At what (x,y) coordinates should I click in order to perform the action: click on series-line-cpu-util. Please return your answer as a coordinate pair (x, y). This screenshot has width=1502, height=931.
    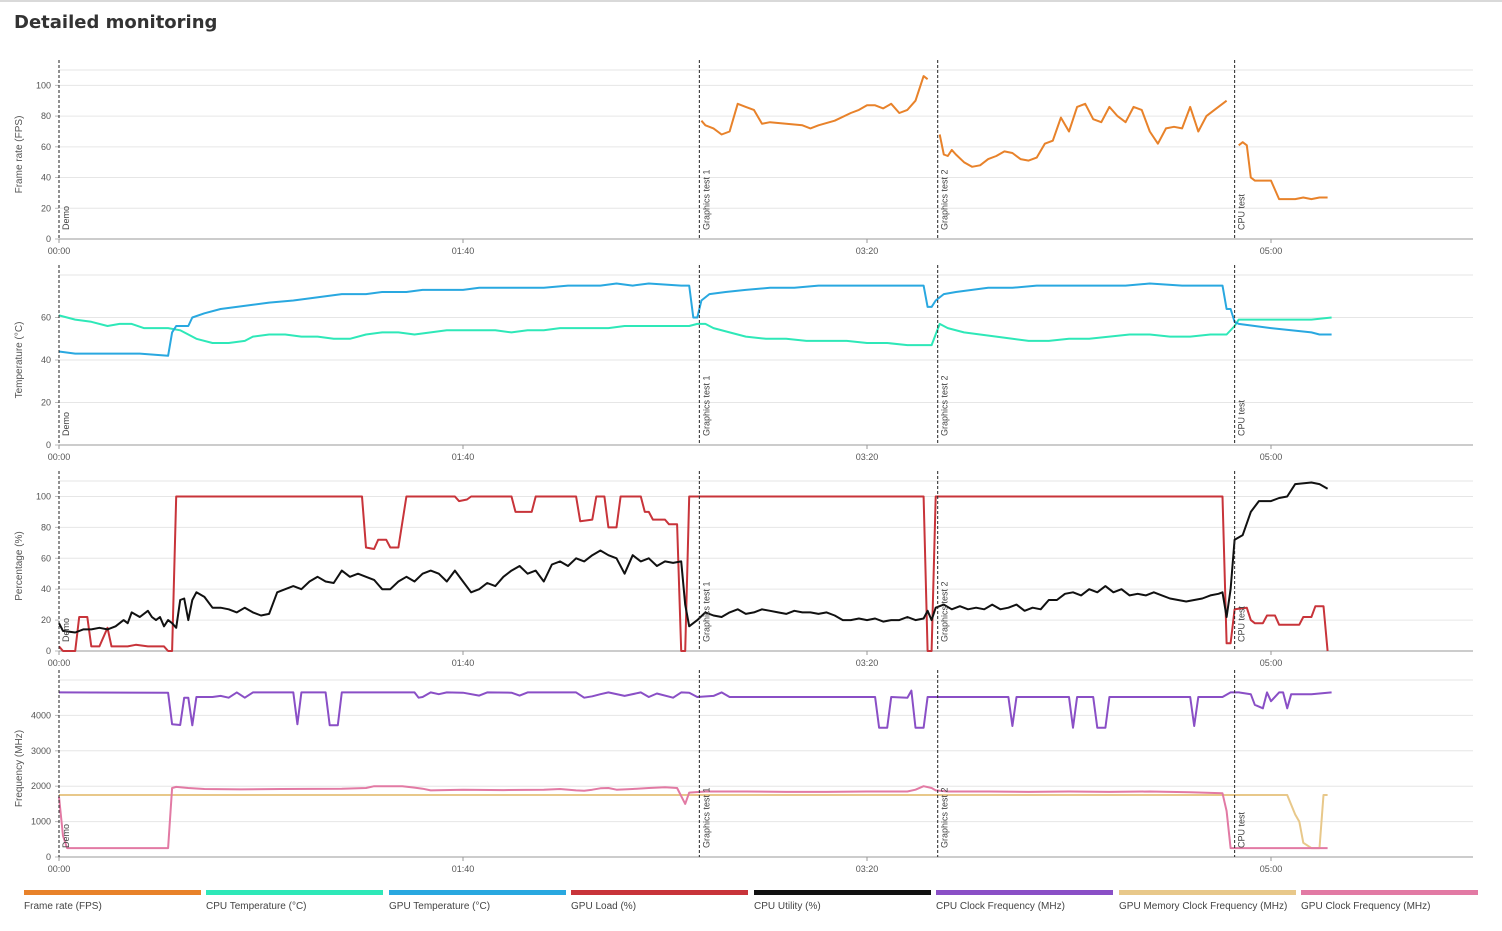
    Looking at the image, I should click on (693, 557).